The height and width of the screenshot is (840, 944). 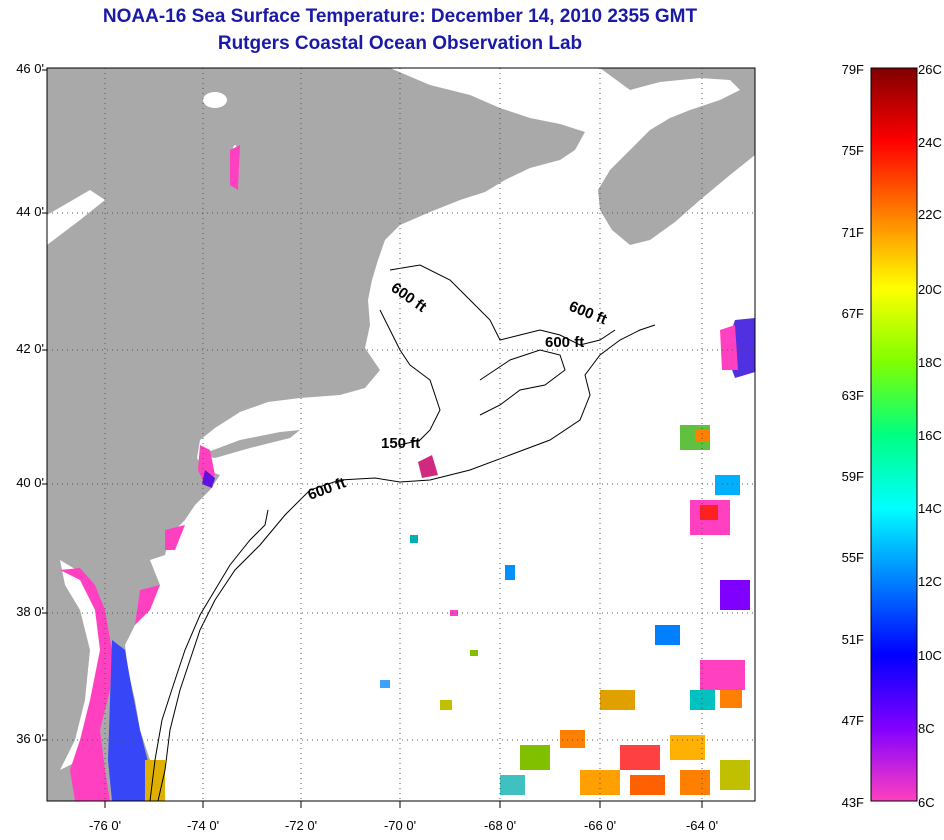 I want to click on lat-label: 42 0', so click(x=30, y=348).